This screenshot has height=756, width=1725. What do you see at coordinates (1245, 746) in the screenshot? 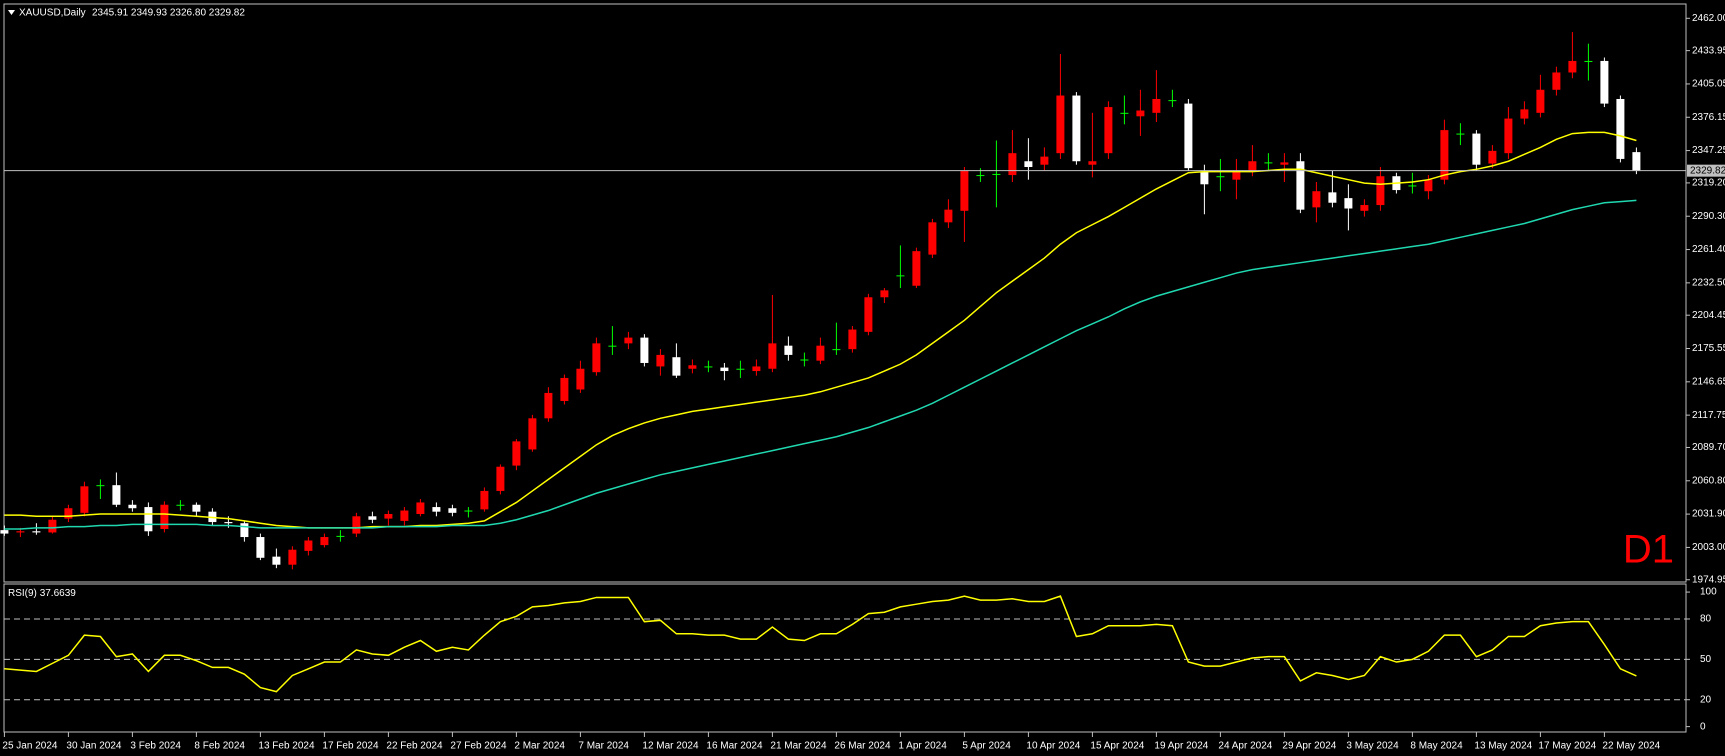
I see `x-tick-label: 24 Apr 2024` at bounding box center [1245, 746].